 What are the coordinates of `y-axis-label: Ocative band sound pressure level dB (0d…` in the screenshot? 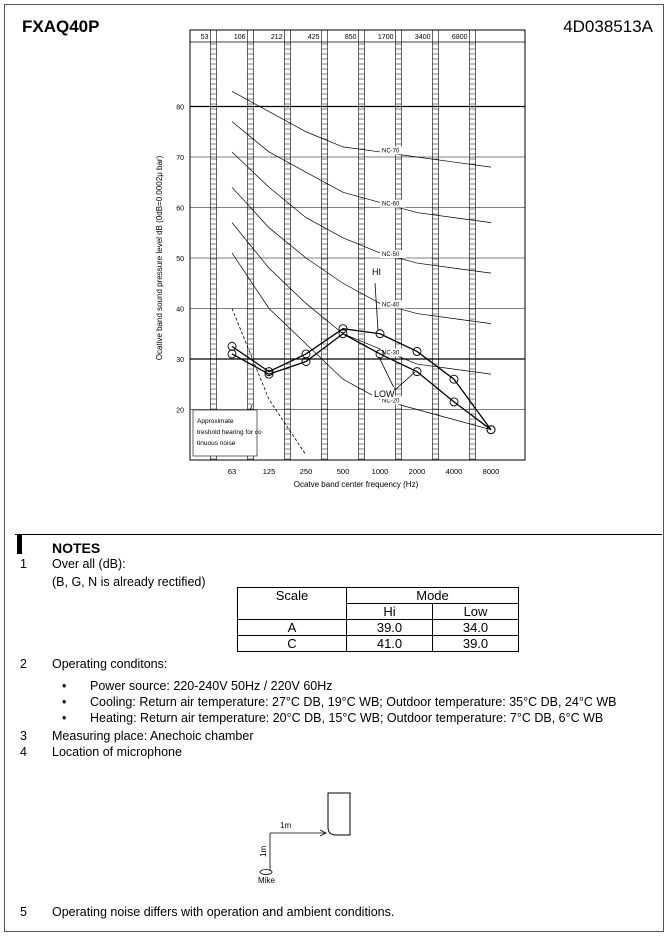 It's located at (159, 257).